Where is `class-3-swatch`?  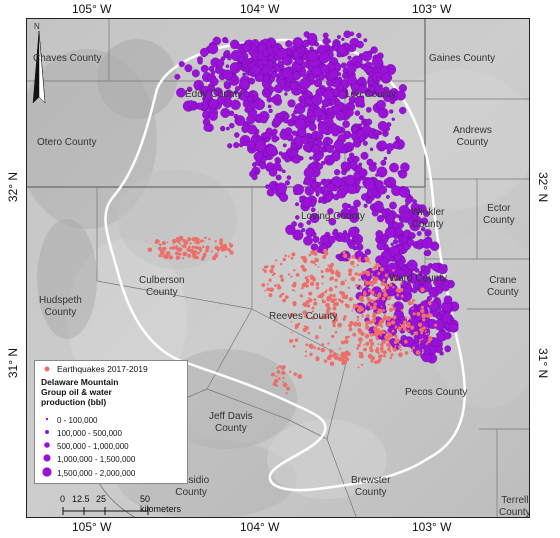
class-3-swatch is located at coordinates (47, 446).